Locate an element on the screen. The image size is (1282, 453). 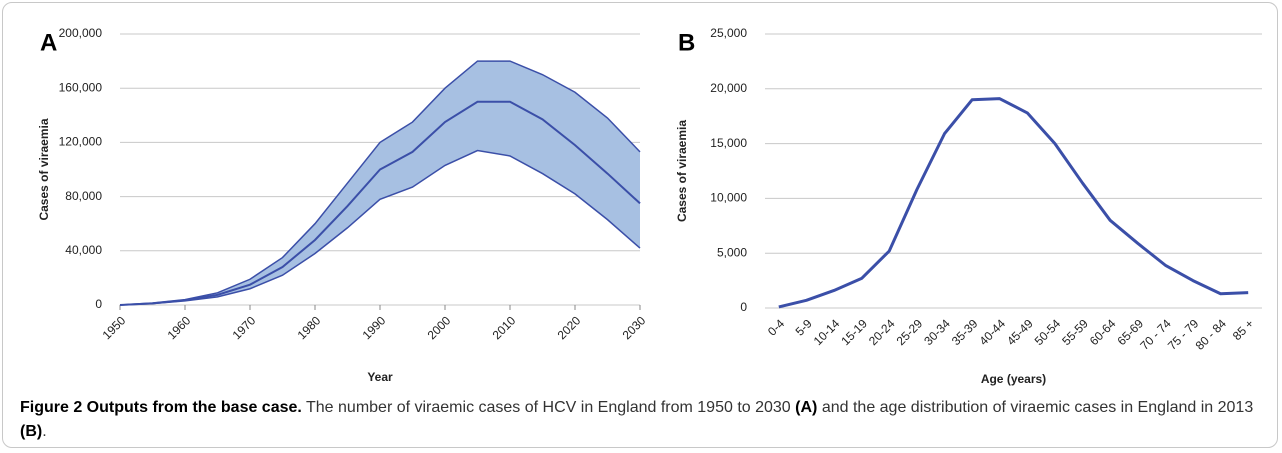
y-tick-label: 160,000 is located at coordinates (81, 87).